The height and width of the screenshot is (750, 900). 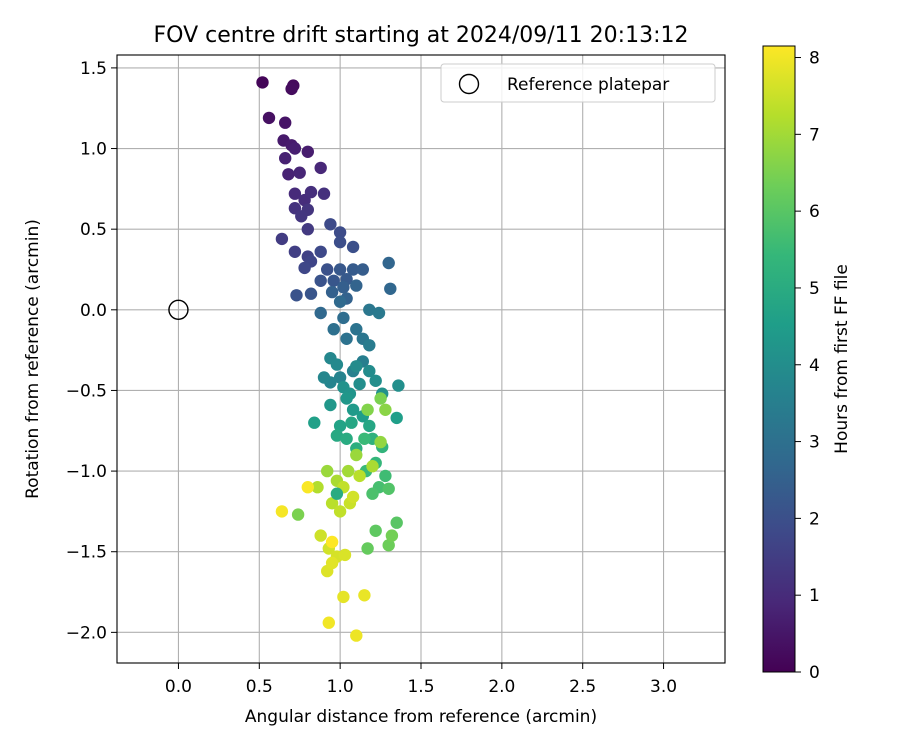 I want to click on reference-marker-group, so click(x=178, y=310).